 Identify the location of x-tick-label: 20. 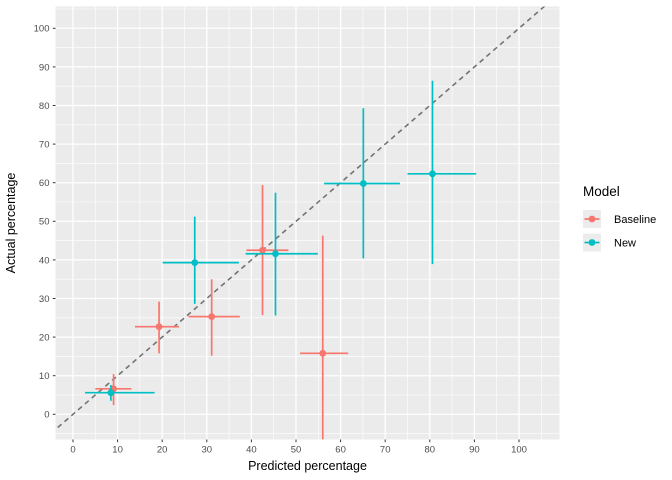
(162, 450).